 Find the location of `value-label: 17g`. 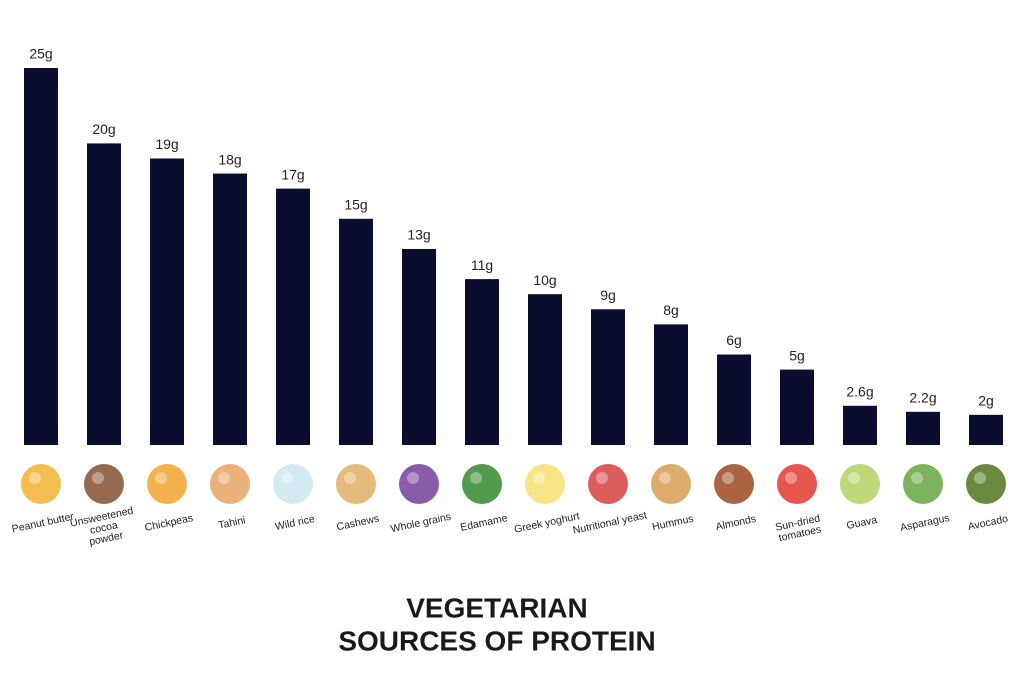

value-label: 17g is located at coordinates (292, 174).